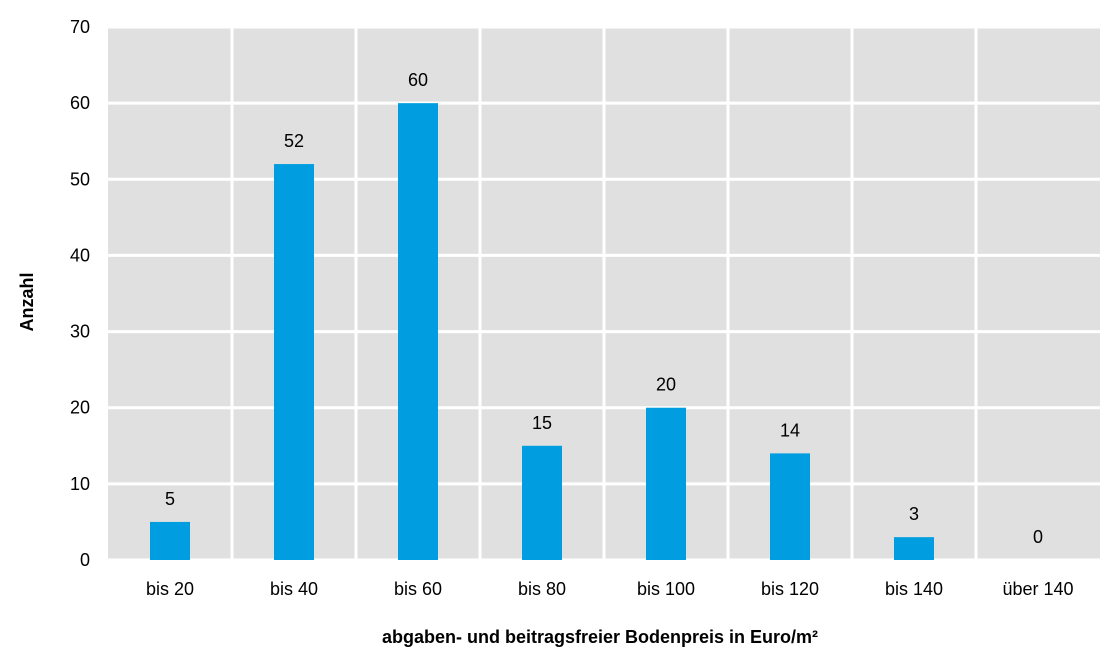  Describe the element at coordinates (27, 301) in the screenshot. I see `y-axis-title: Anzahl` at that location.